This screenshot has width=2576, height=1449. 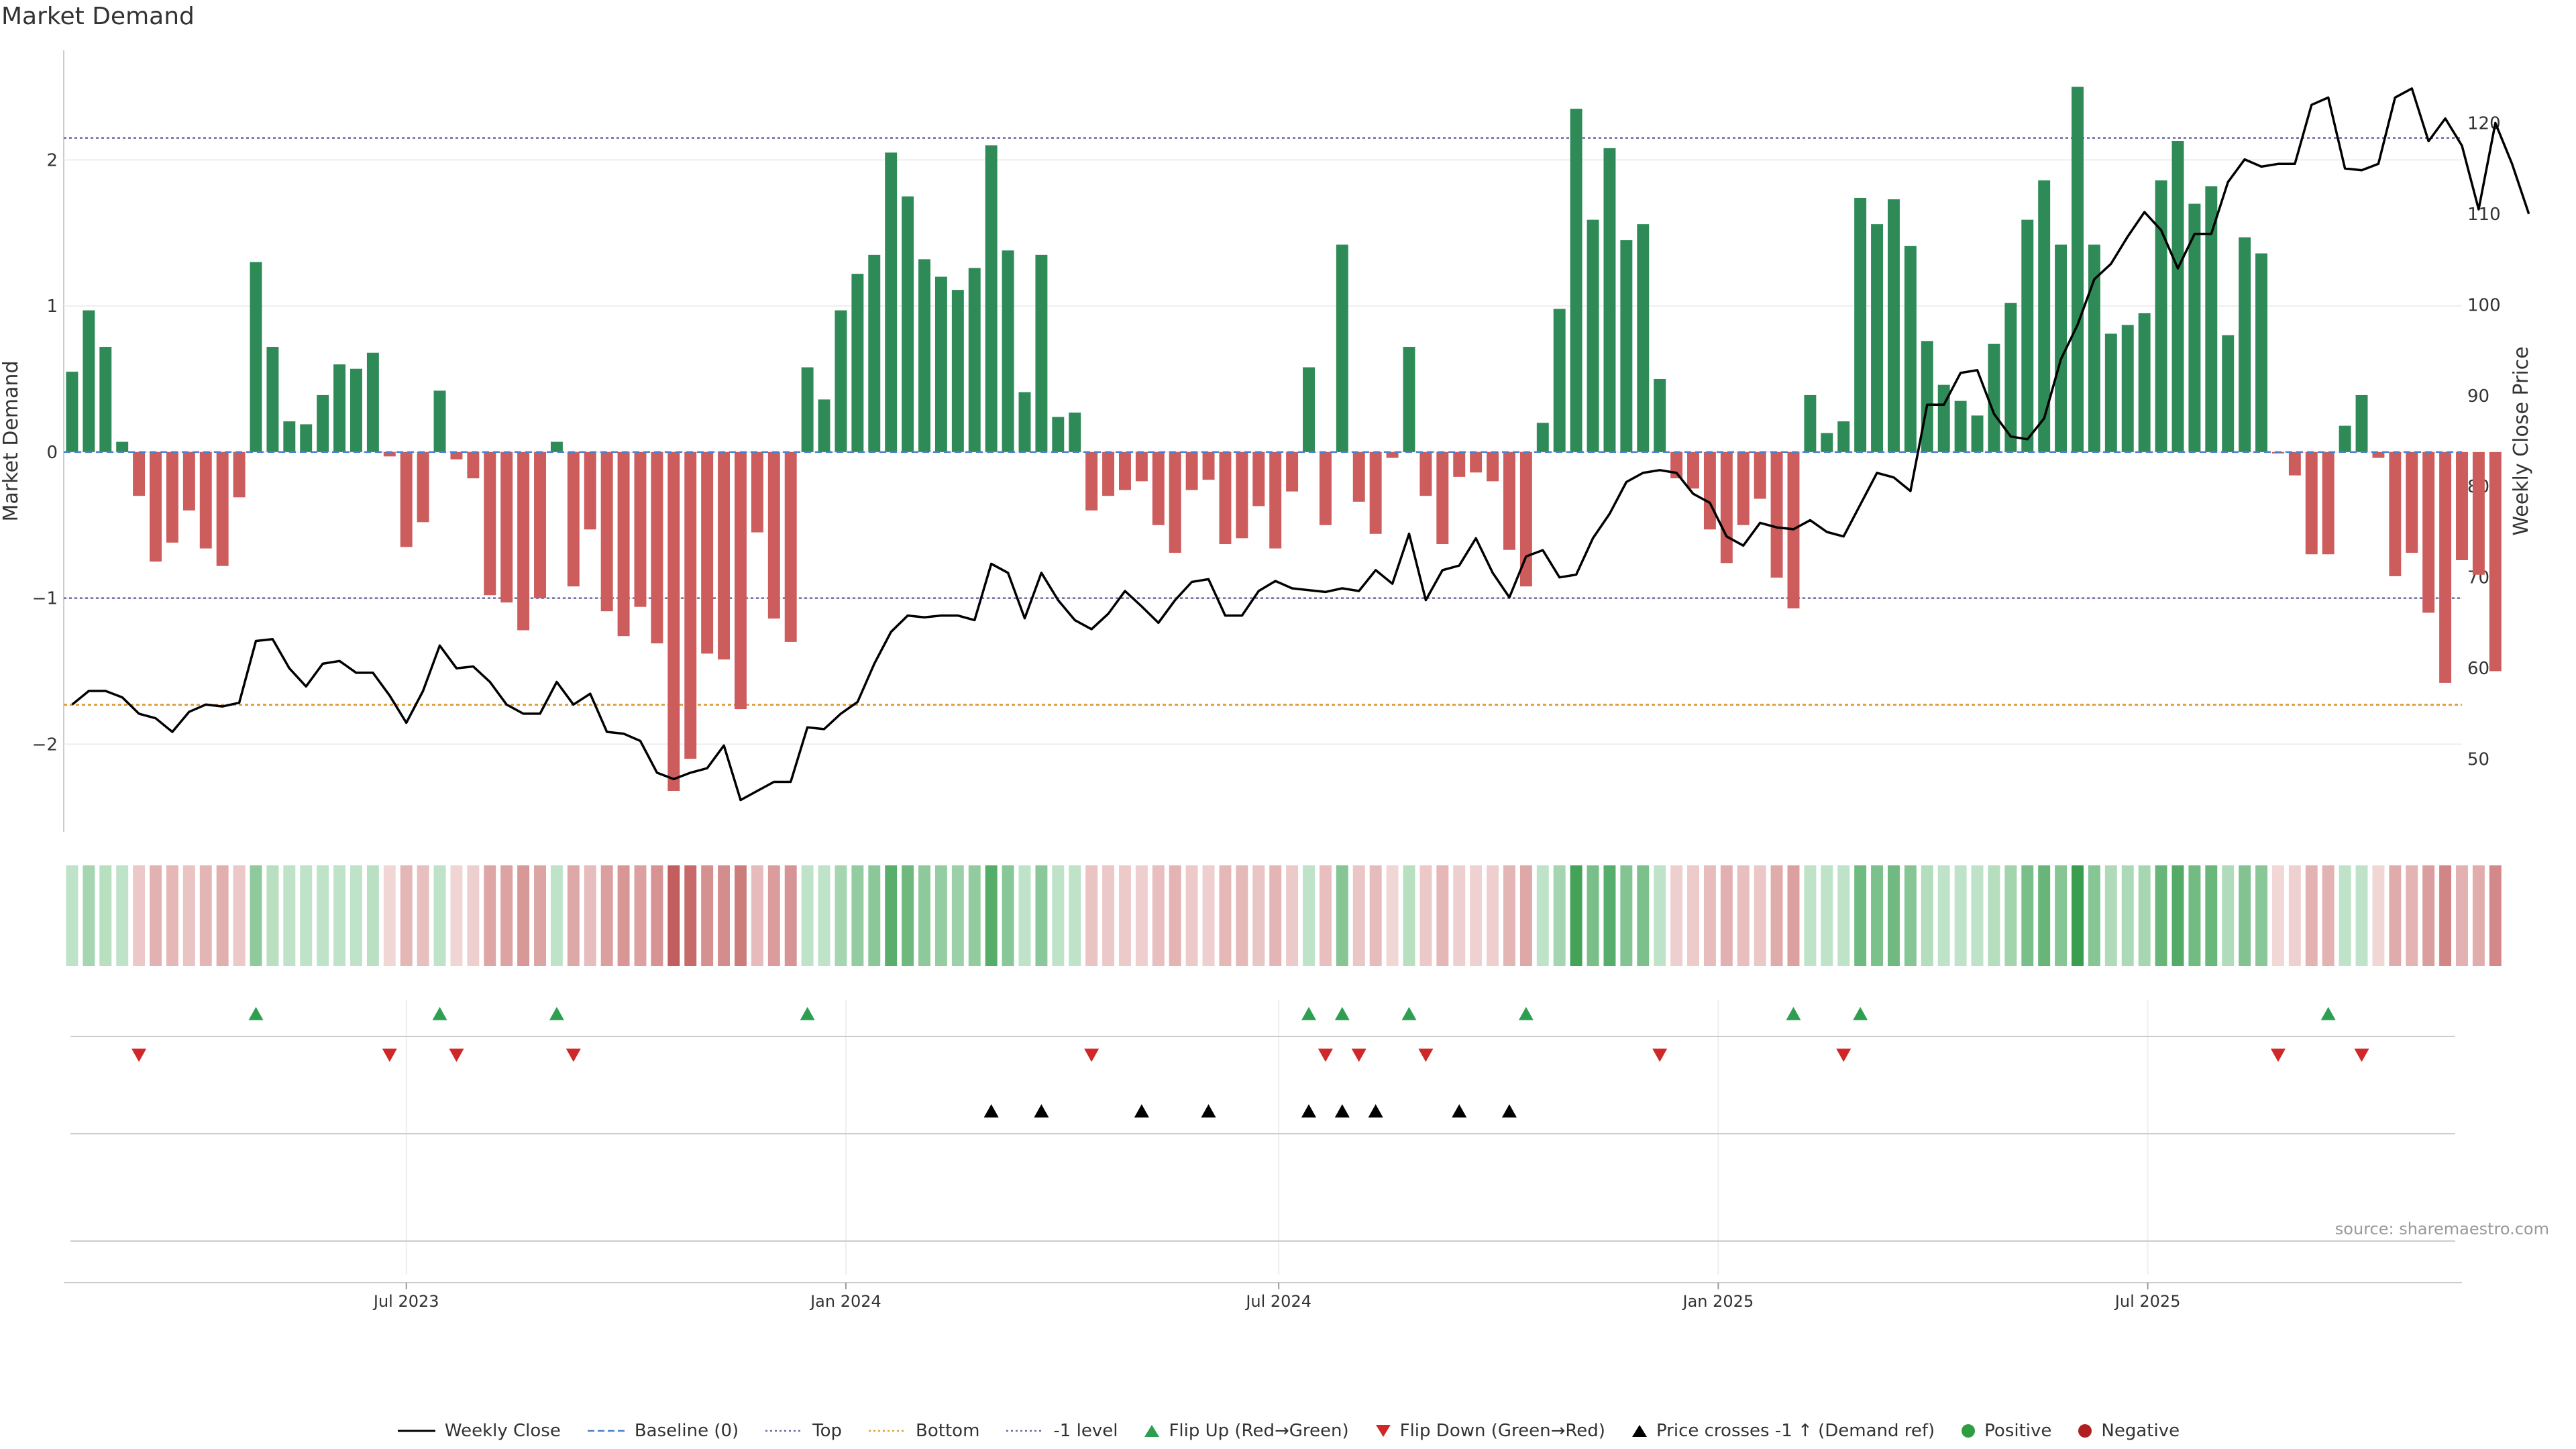 What do you see at coordinates (478, 1431) in the screenshot?
I see `legend-item: Weekly Close` at bounding box center [478, 1431].